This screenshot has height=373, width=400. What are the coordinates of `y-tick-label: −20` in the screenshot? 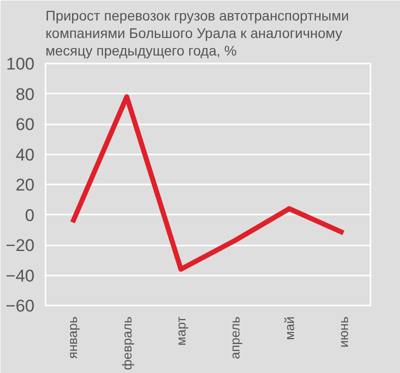 It's located at (20, 245).